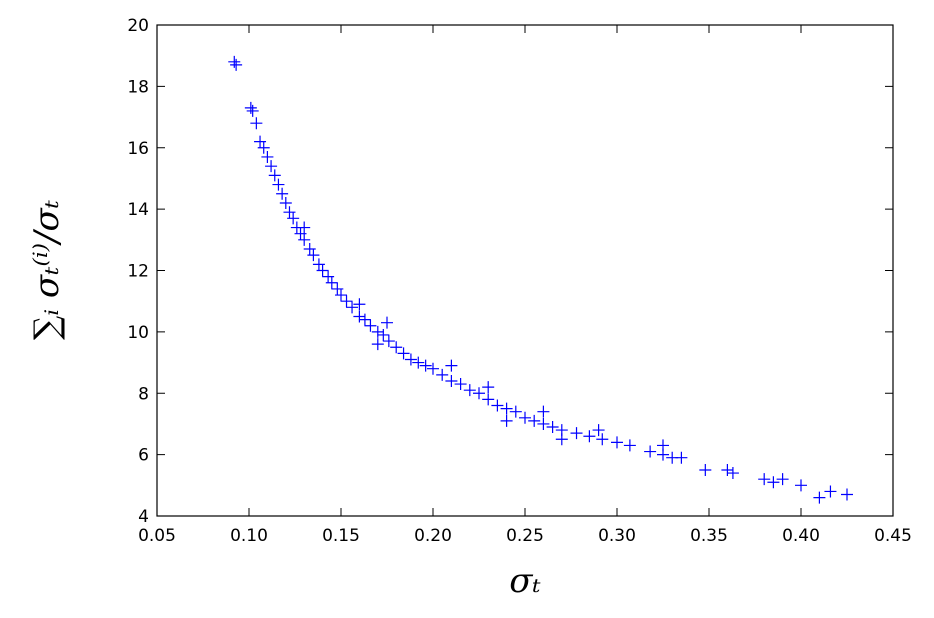 The image size is (934, 618). What do you see at coordinates (801, 536) in the screenshot?
I see `x-tick-label: 0.40` at bounding box center [801, 536].